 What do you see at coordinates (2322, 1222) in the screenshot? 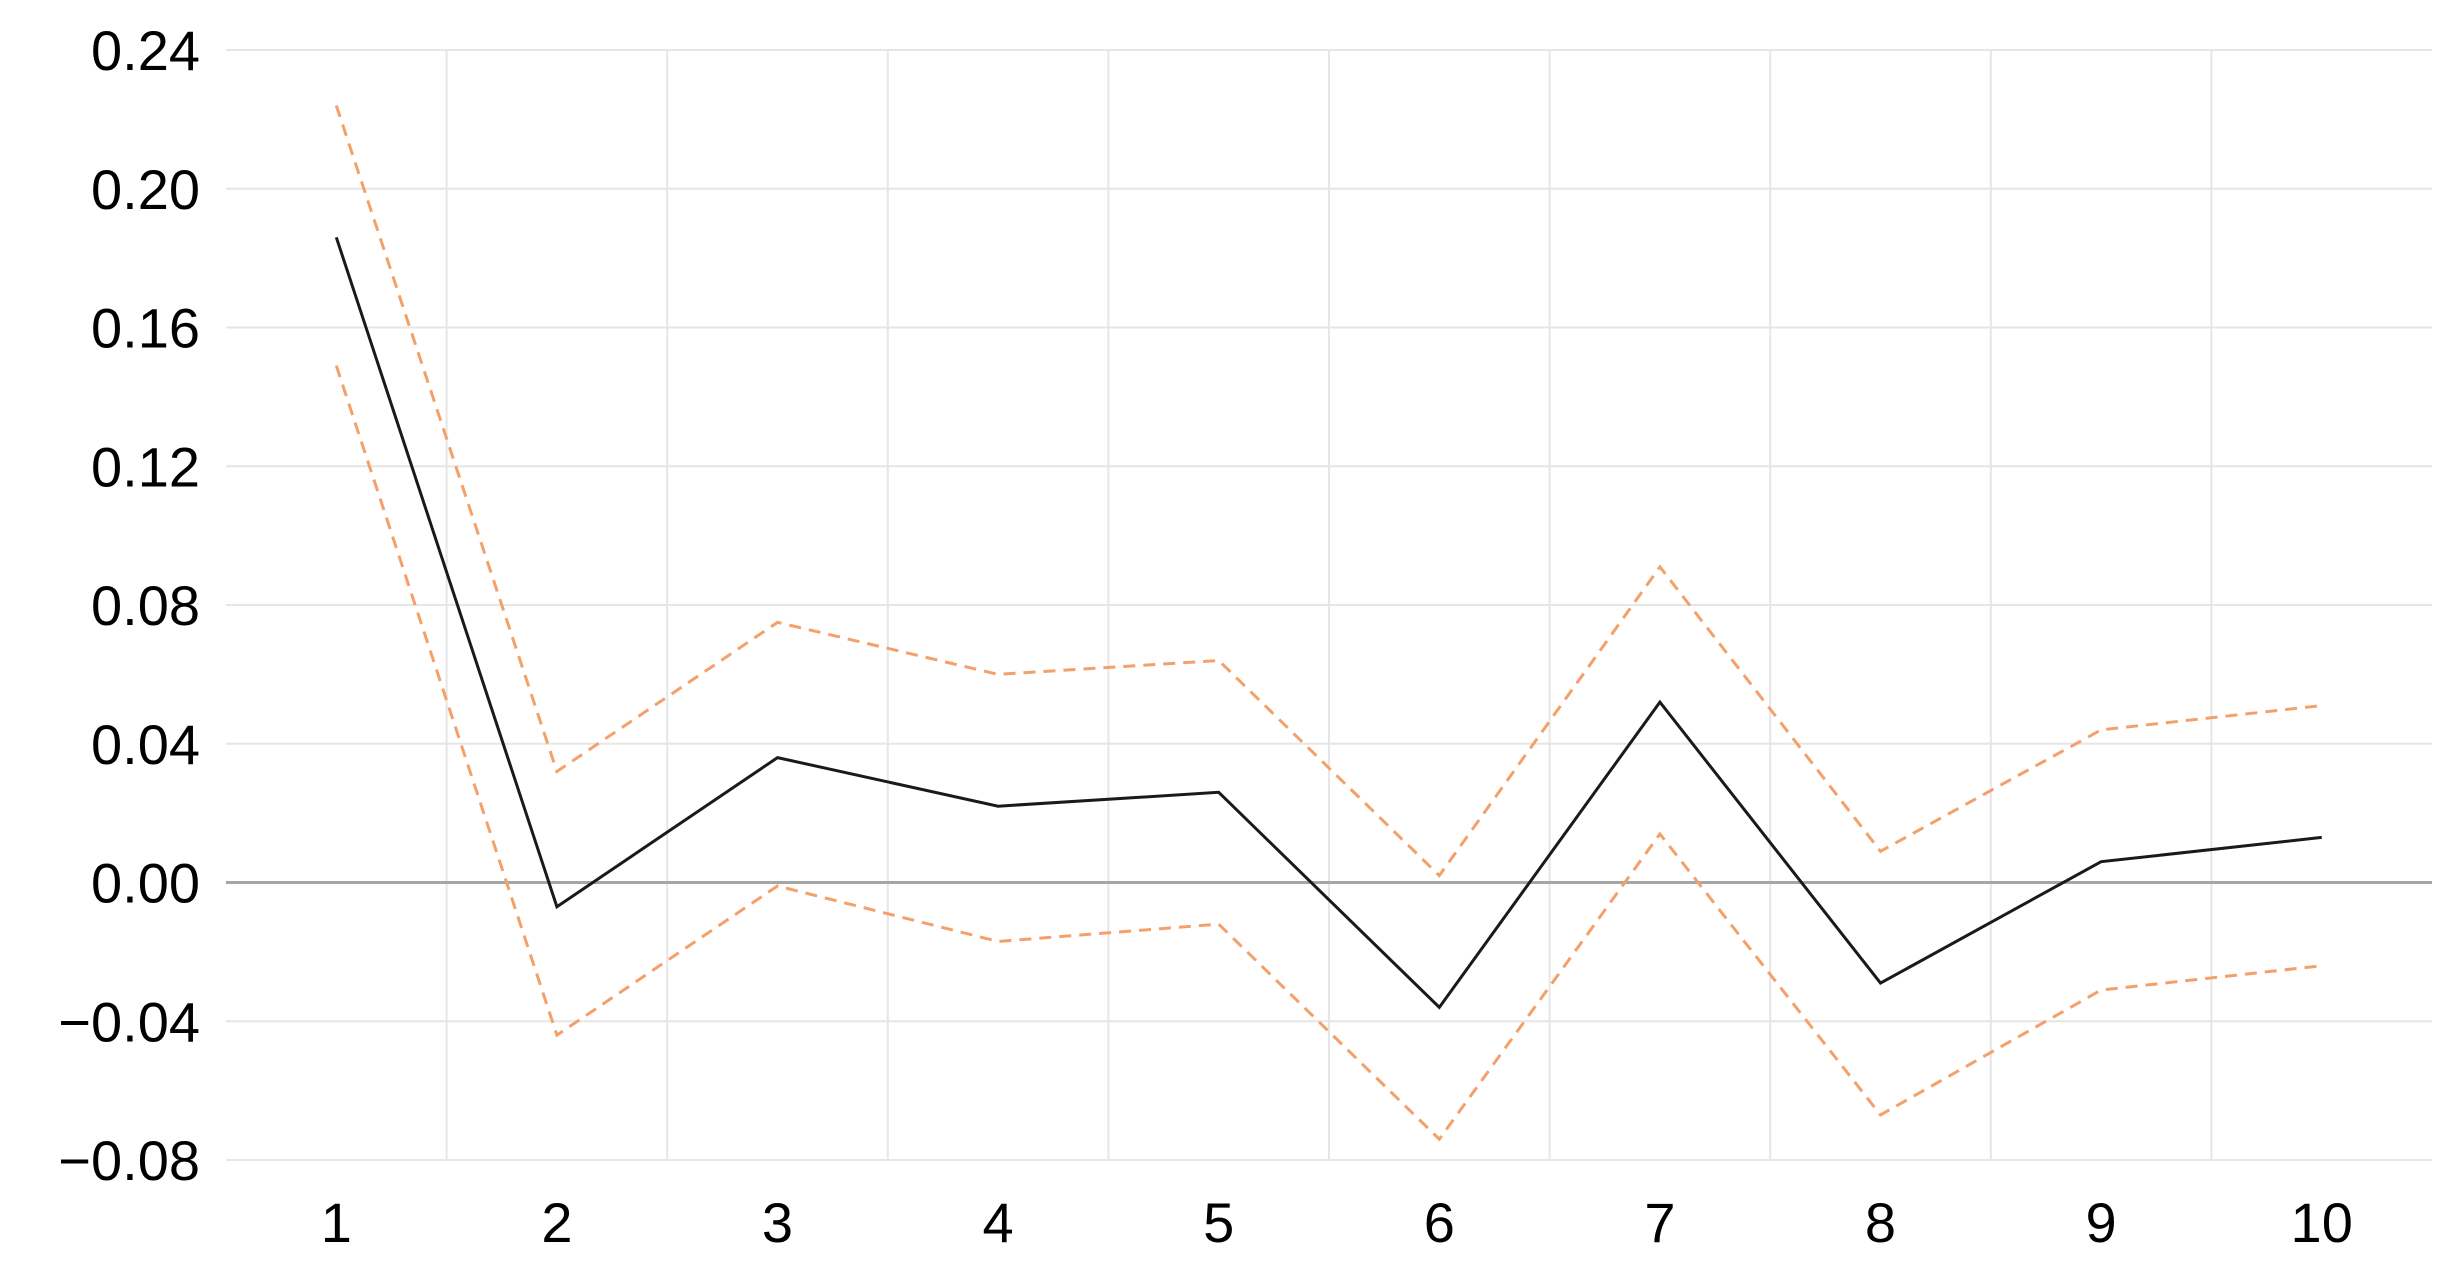
I see `x-tick-label: 10` at bounding box center [2322, 1222].